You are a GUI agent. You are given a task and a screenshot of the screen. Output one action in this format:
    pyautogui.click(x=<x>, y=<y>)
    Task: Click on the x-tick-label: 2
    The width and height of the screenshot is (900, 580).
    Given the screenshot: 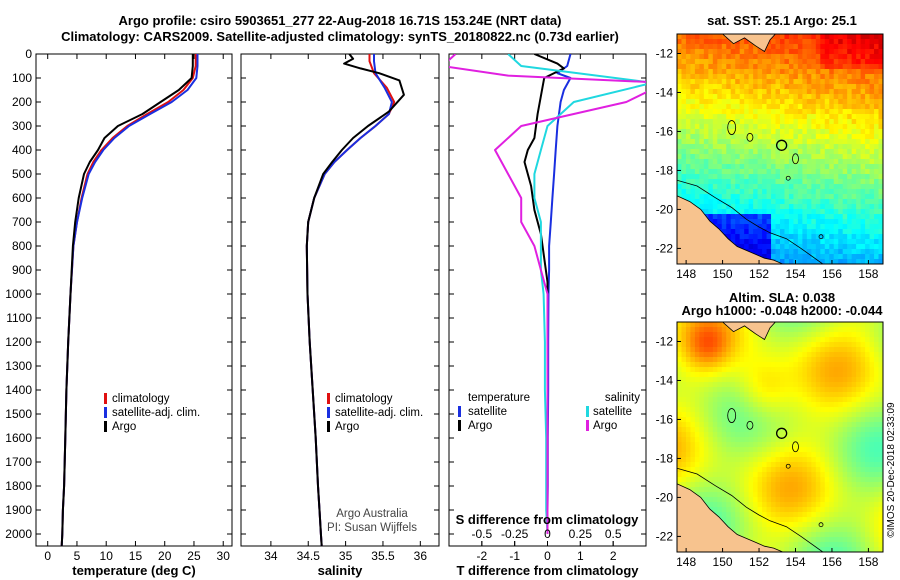 What is the action you would take?
    pyautogui.click(x=613, y=556)
    